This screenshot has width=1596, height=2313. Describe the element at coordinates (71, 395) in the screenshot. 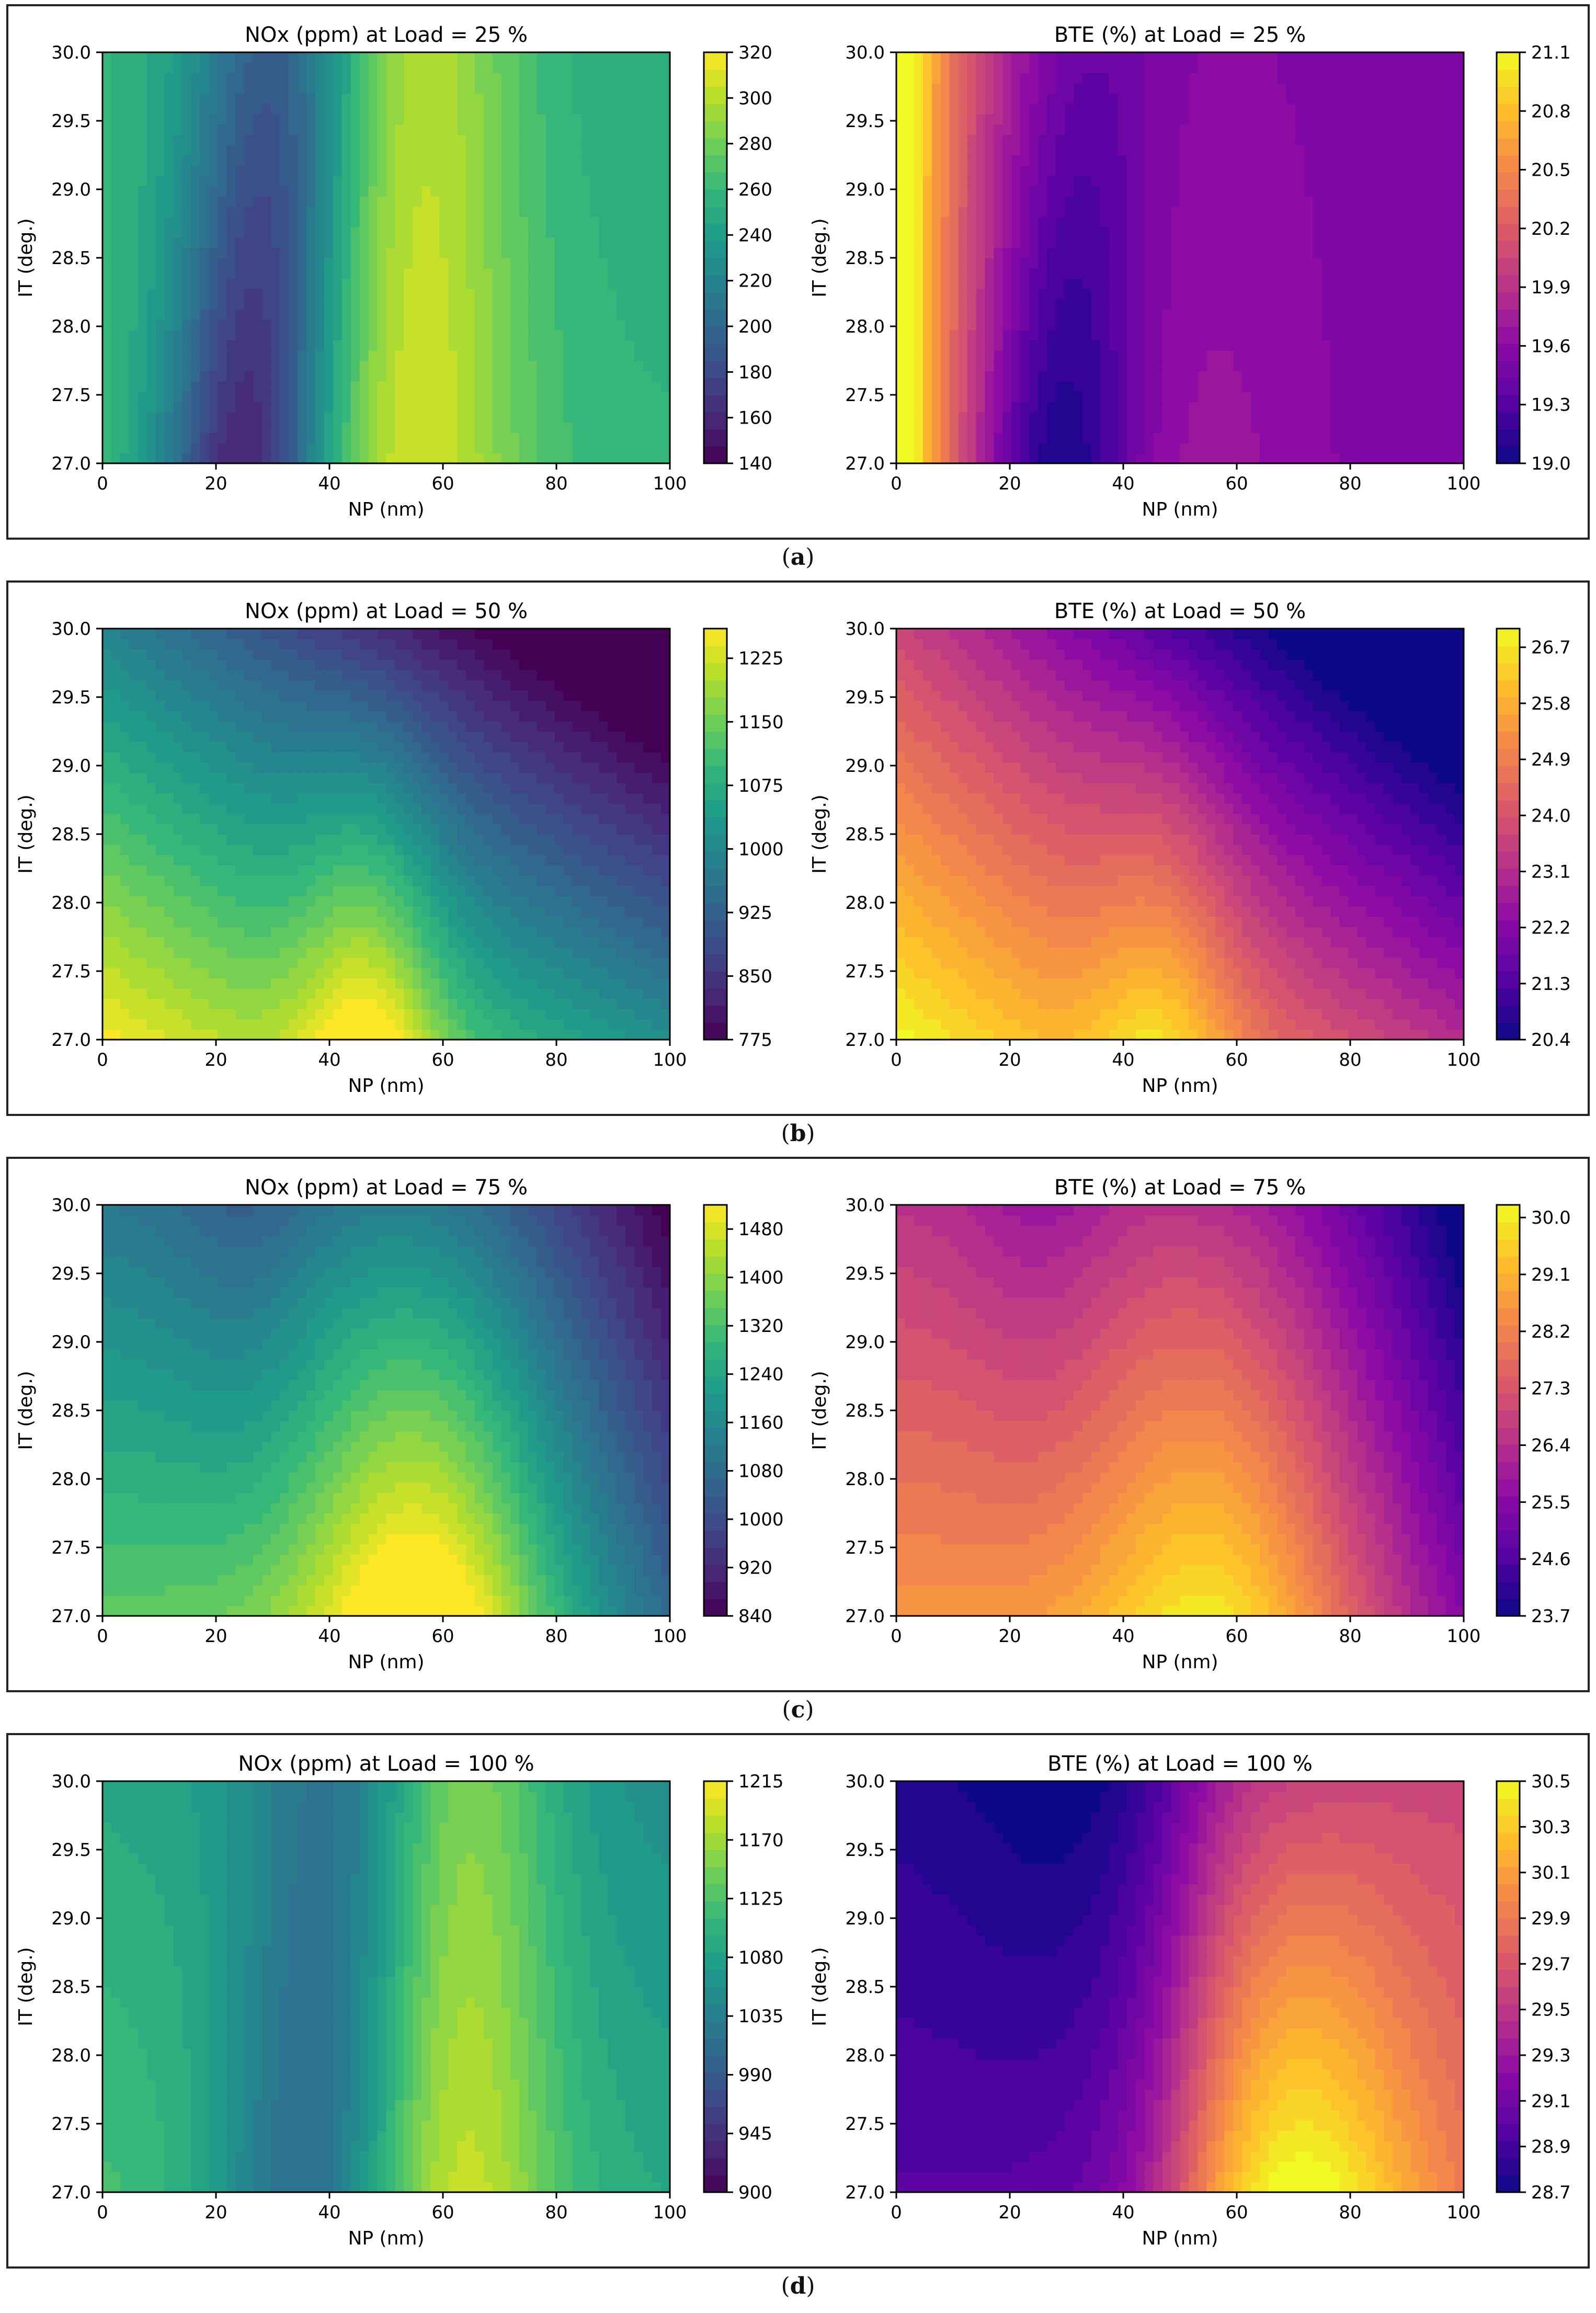

I see `y-tick-label: 27.5` at that location.